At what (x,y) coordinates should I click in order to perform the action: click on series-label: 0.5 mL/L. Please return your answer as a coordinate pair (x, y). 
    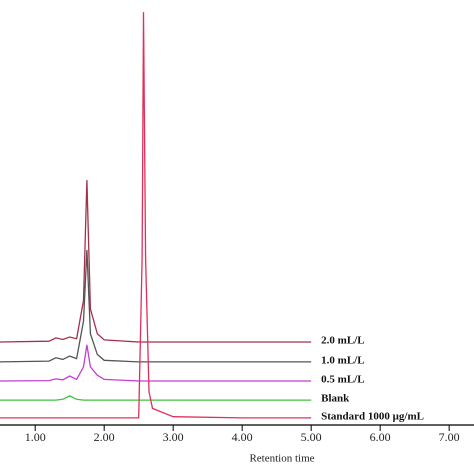
    Looking at the image, I should click on (342, 380).